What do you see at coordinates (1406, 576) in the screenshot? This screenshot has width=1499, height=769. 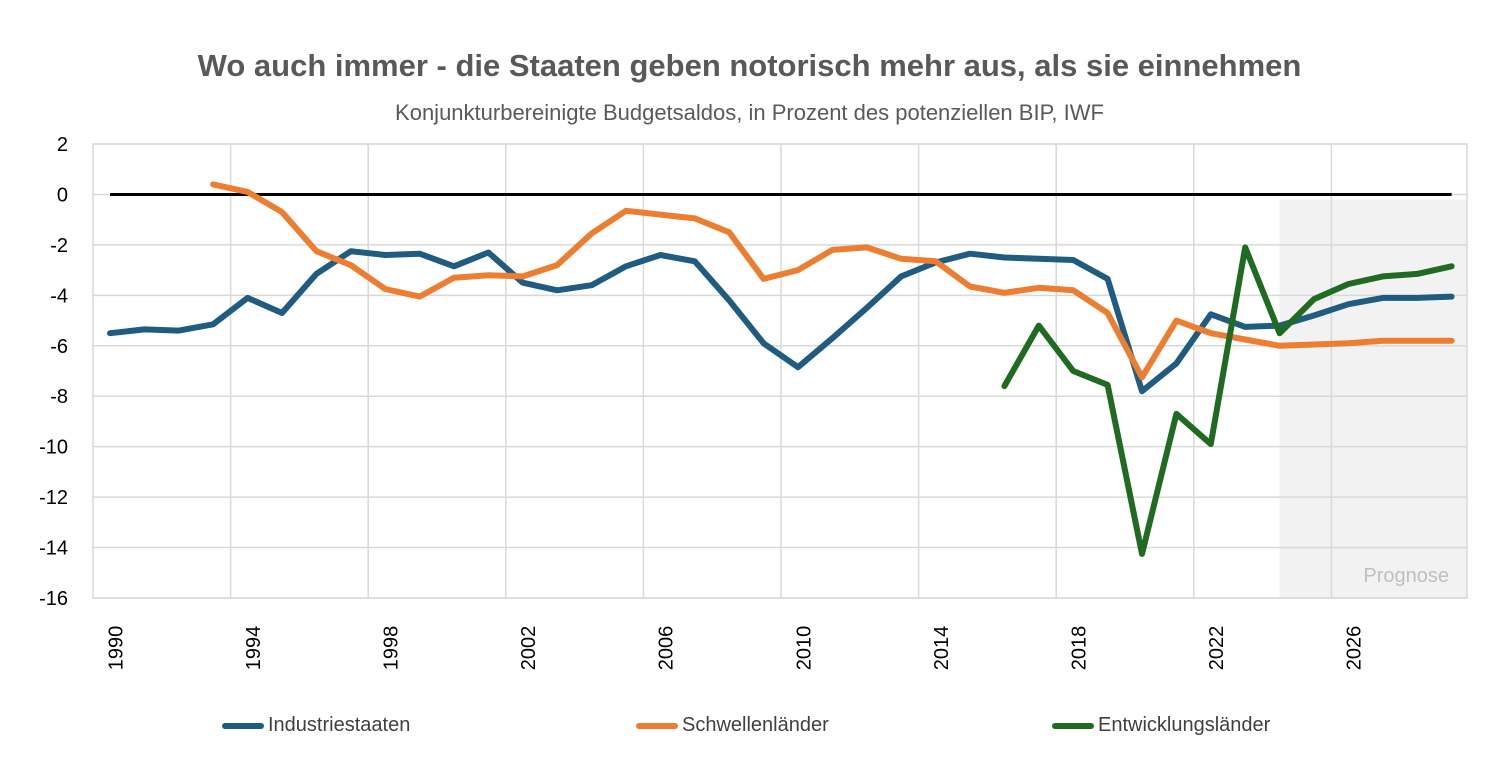 I see `forecast-label: Prognose` at bounding box center [1406, 576].